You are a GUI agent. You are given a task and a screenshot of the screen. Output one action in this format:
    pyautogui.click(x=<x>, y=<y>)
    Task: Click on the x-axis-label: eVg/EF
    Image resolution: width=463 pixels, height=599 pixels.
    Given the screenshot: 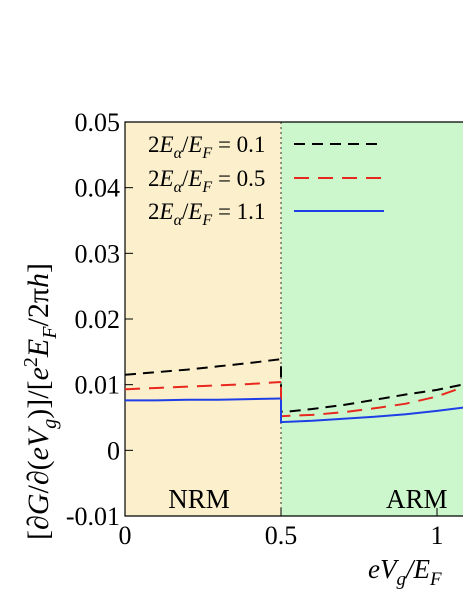 What is the action you would take?
    pyautogui.click(x=405, y=572)
    